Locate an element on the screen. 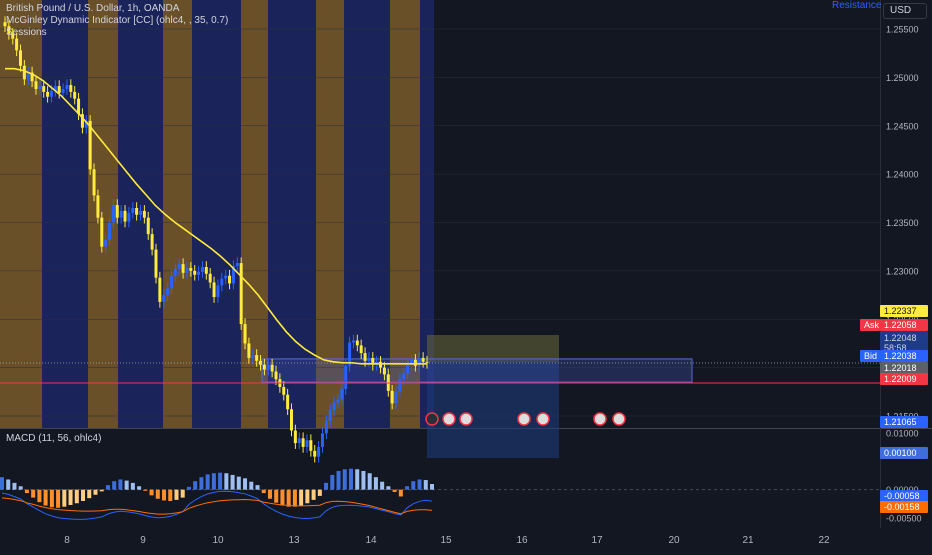  macd-tick-label: -0.00500 is located at coordinates (904, 519).